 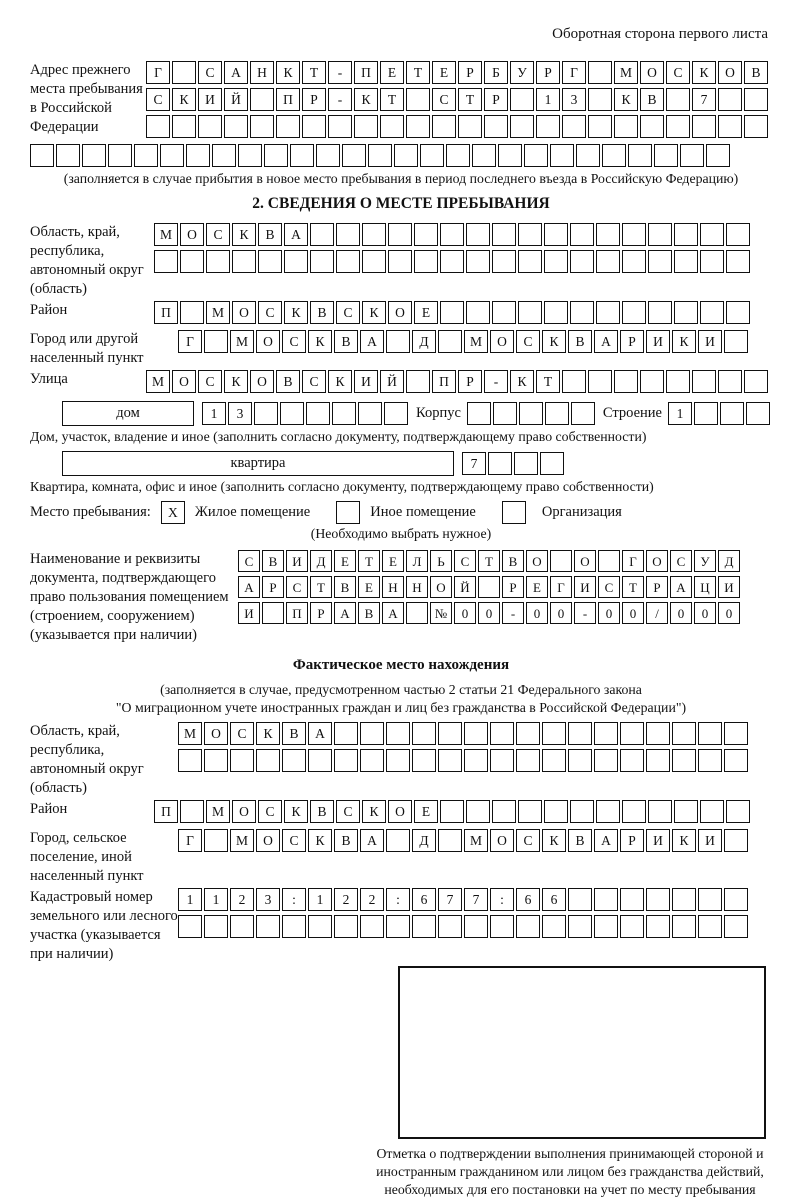 I want to click on char-box: 7, so click(x=474, y=463).